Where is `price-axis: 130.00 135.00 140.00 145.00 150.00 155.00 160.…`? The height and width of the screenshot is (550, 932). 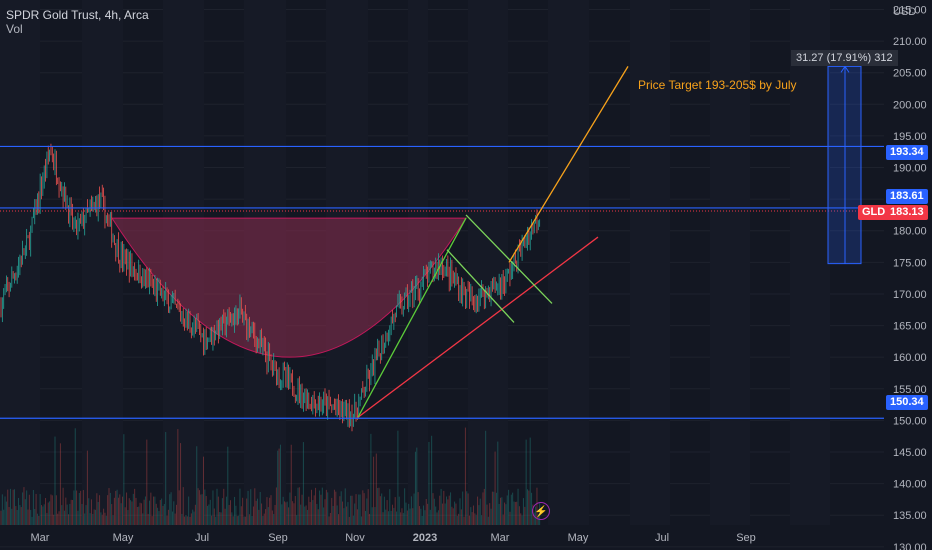
price-axis: 130.00 135.00 140.00 145.00 150.00 155.00 160.… is located at coordinates (910, 277).